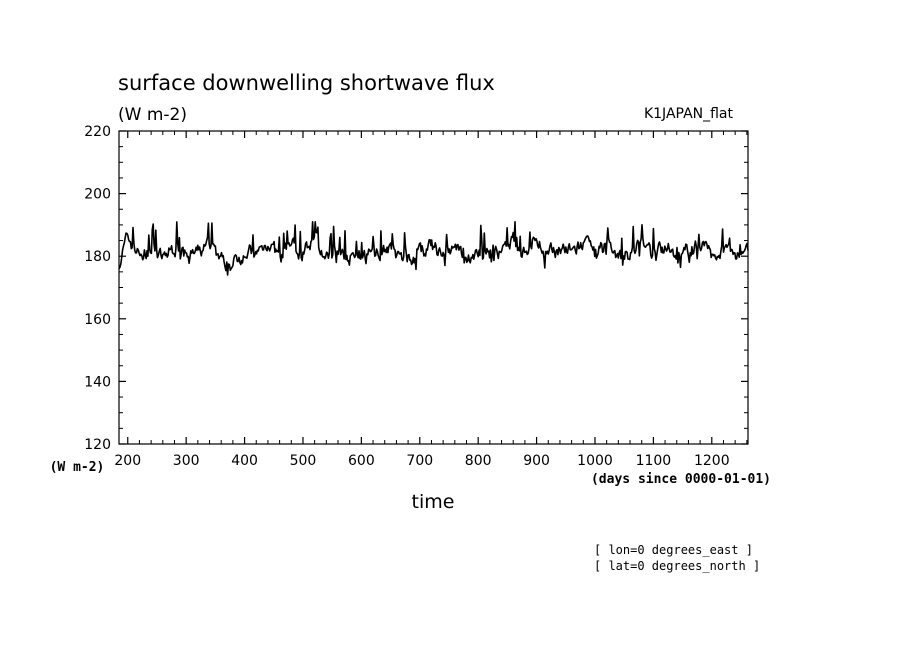  Describe the element at coordinates (306, 83) in the screenshot. I see `chart-title: surface downwelling shortwave flux` at that location.